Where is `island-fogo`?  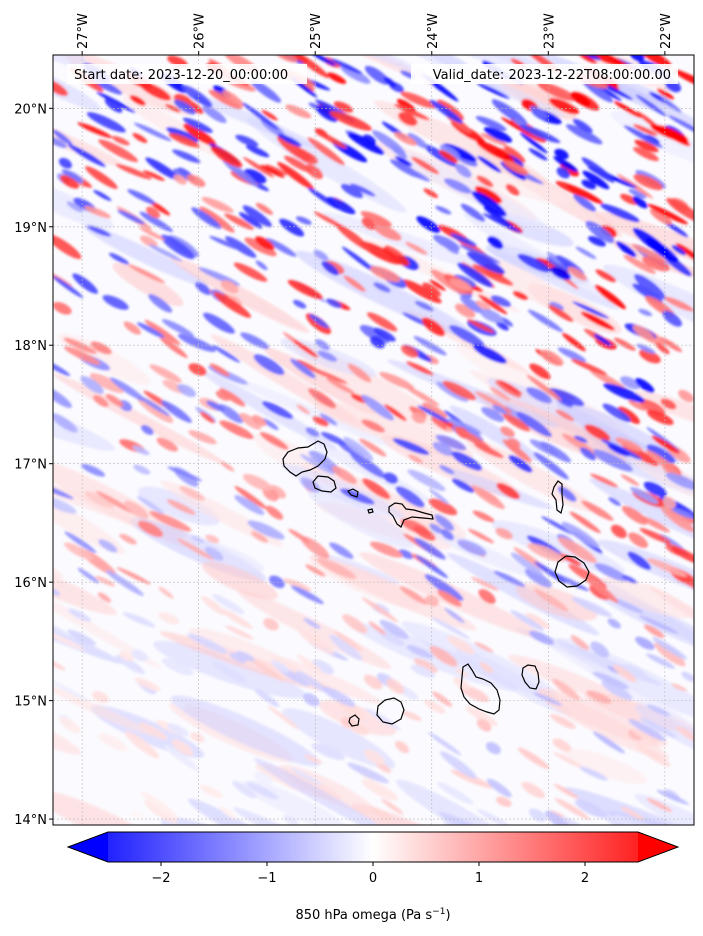
island-fogo is located at coordinates (390, 711).